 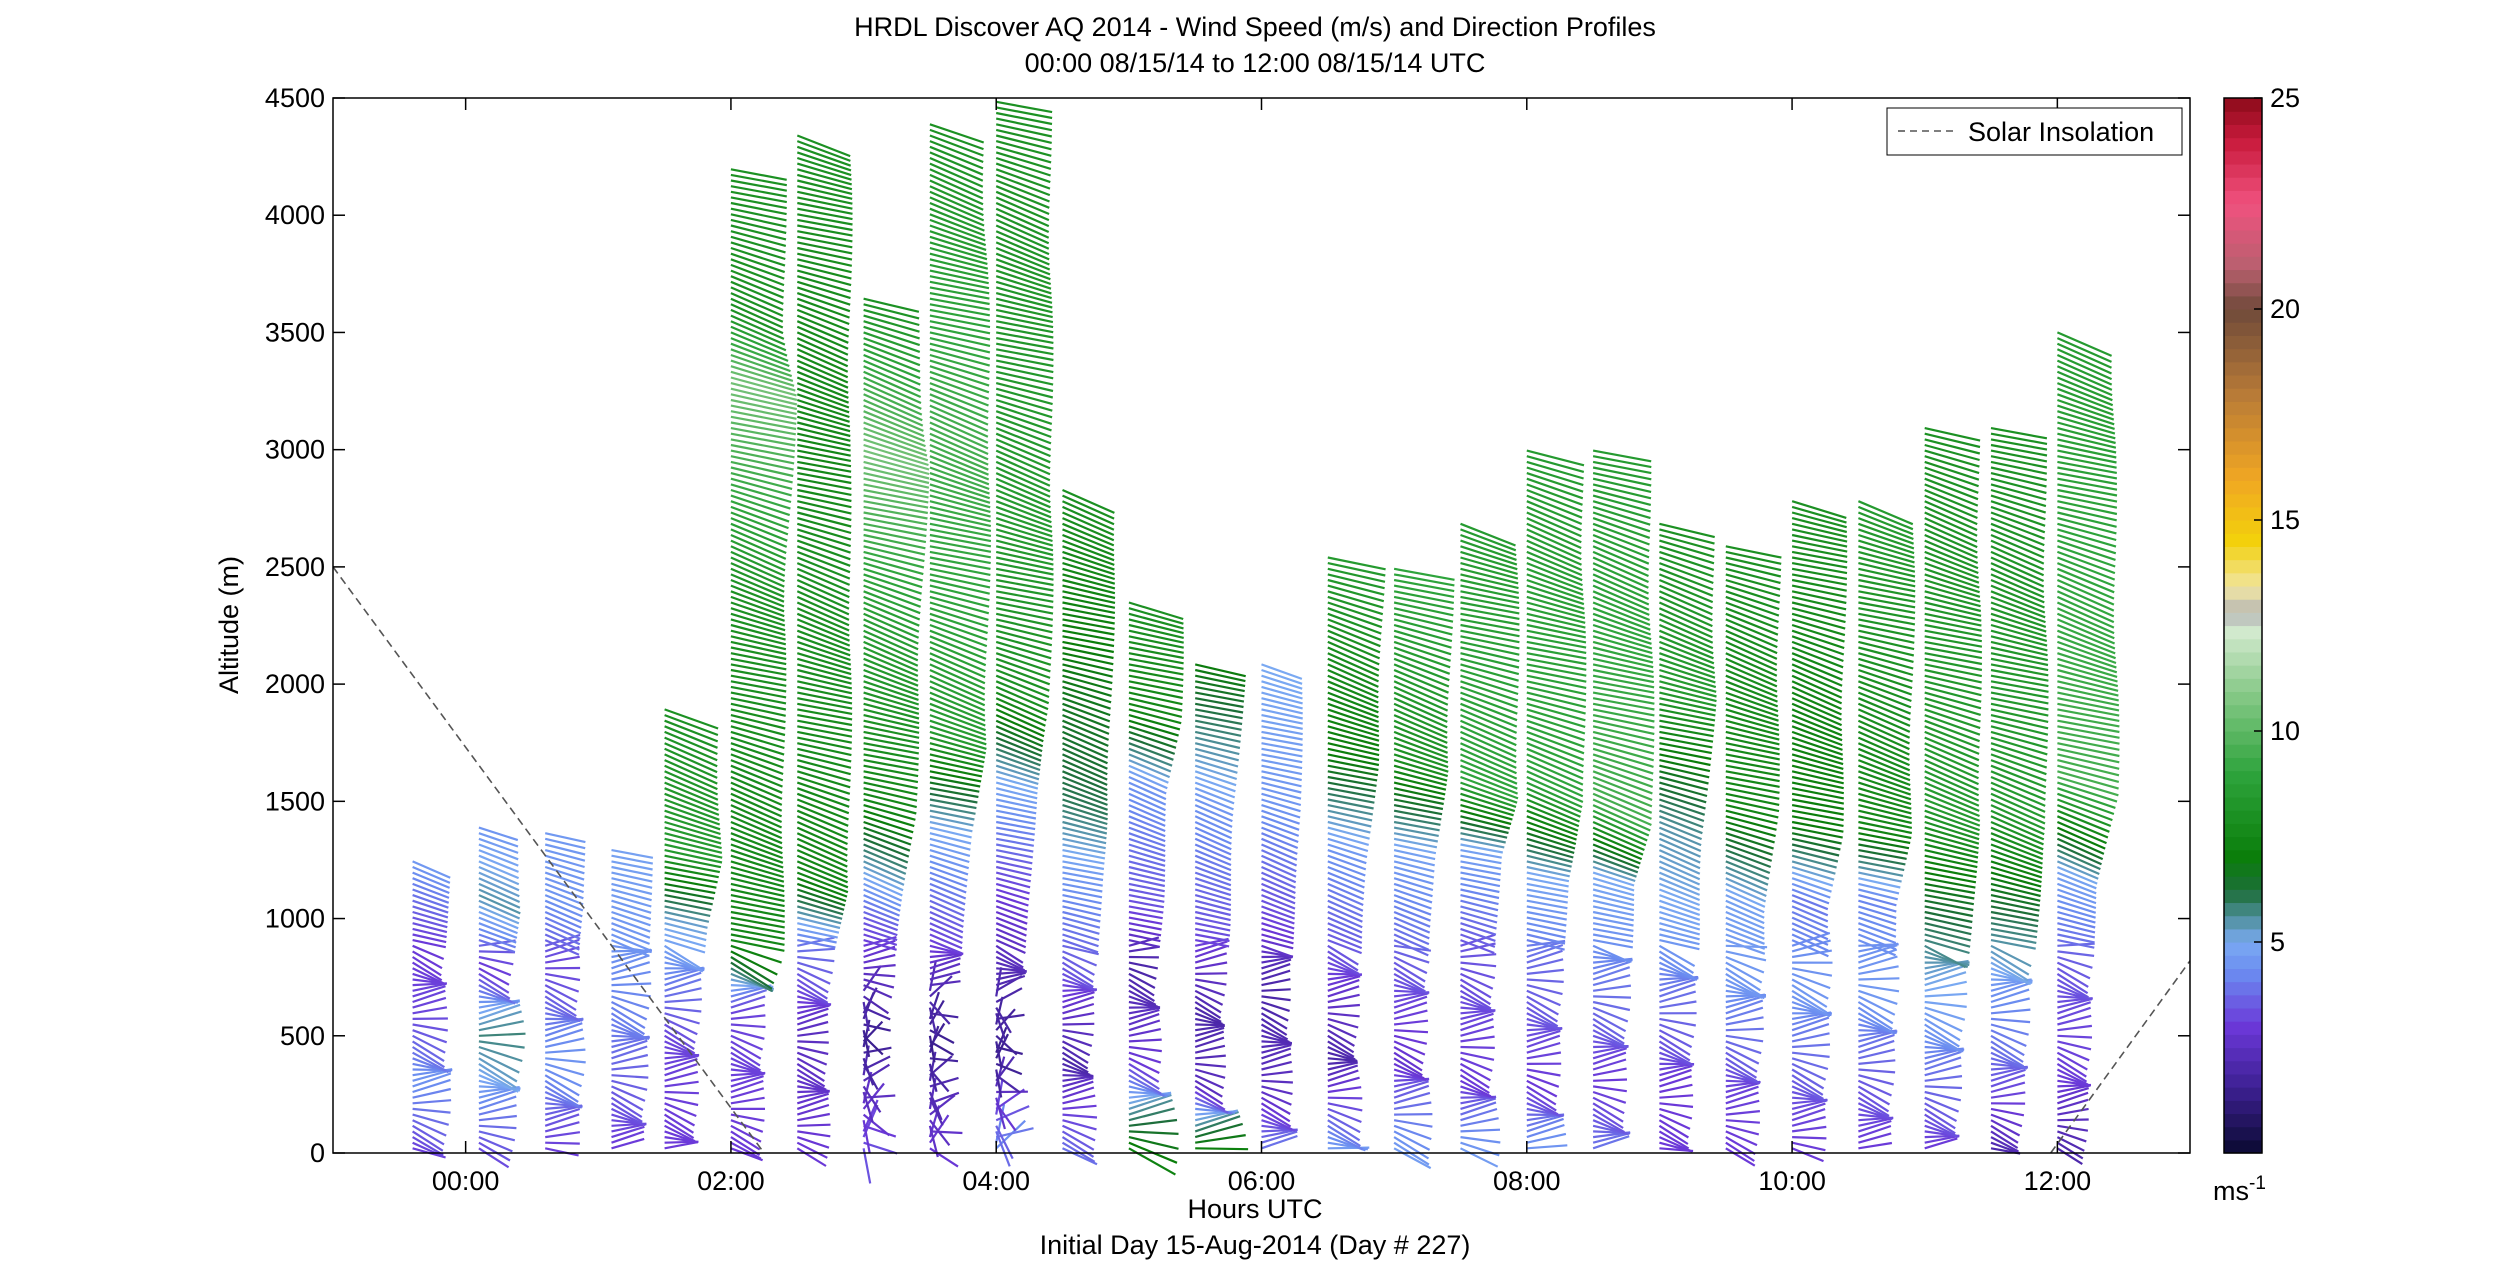 What do you see at coordinates (1255, 63) in the screenshot?
I see `chart-subtitle: 00:00 08/15/14 to 12:00 08/15/14 UTC` at bounding box center [1255, 63].